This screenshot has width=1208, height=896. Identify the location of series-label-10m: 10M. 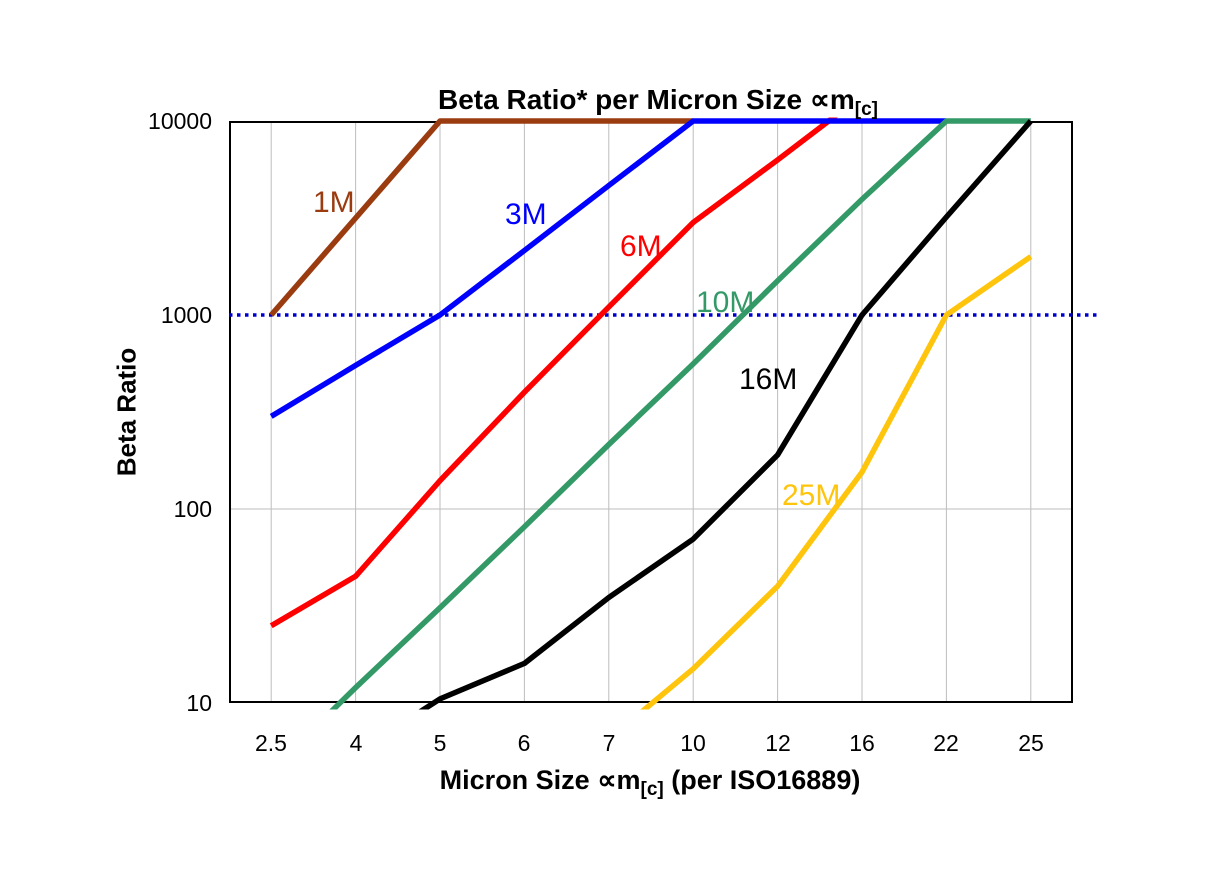
(725, 302).